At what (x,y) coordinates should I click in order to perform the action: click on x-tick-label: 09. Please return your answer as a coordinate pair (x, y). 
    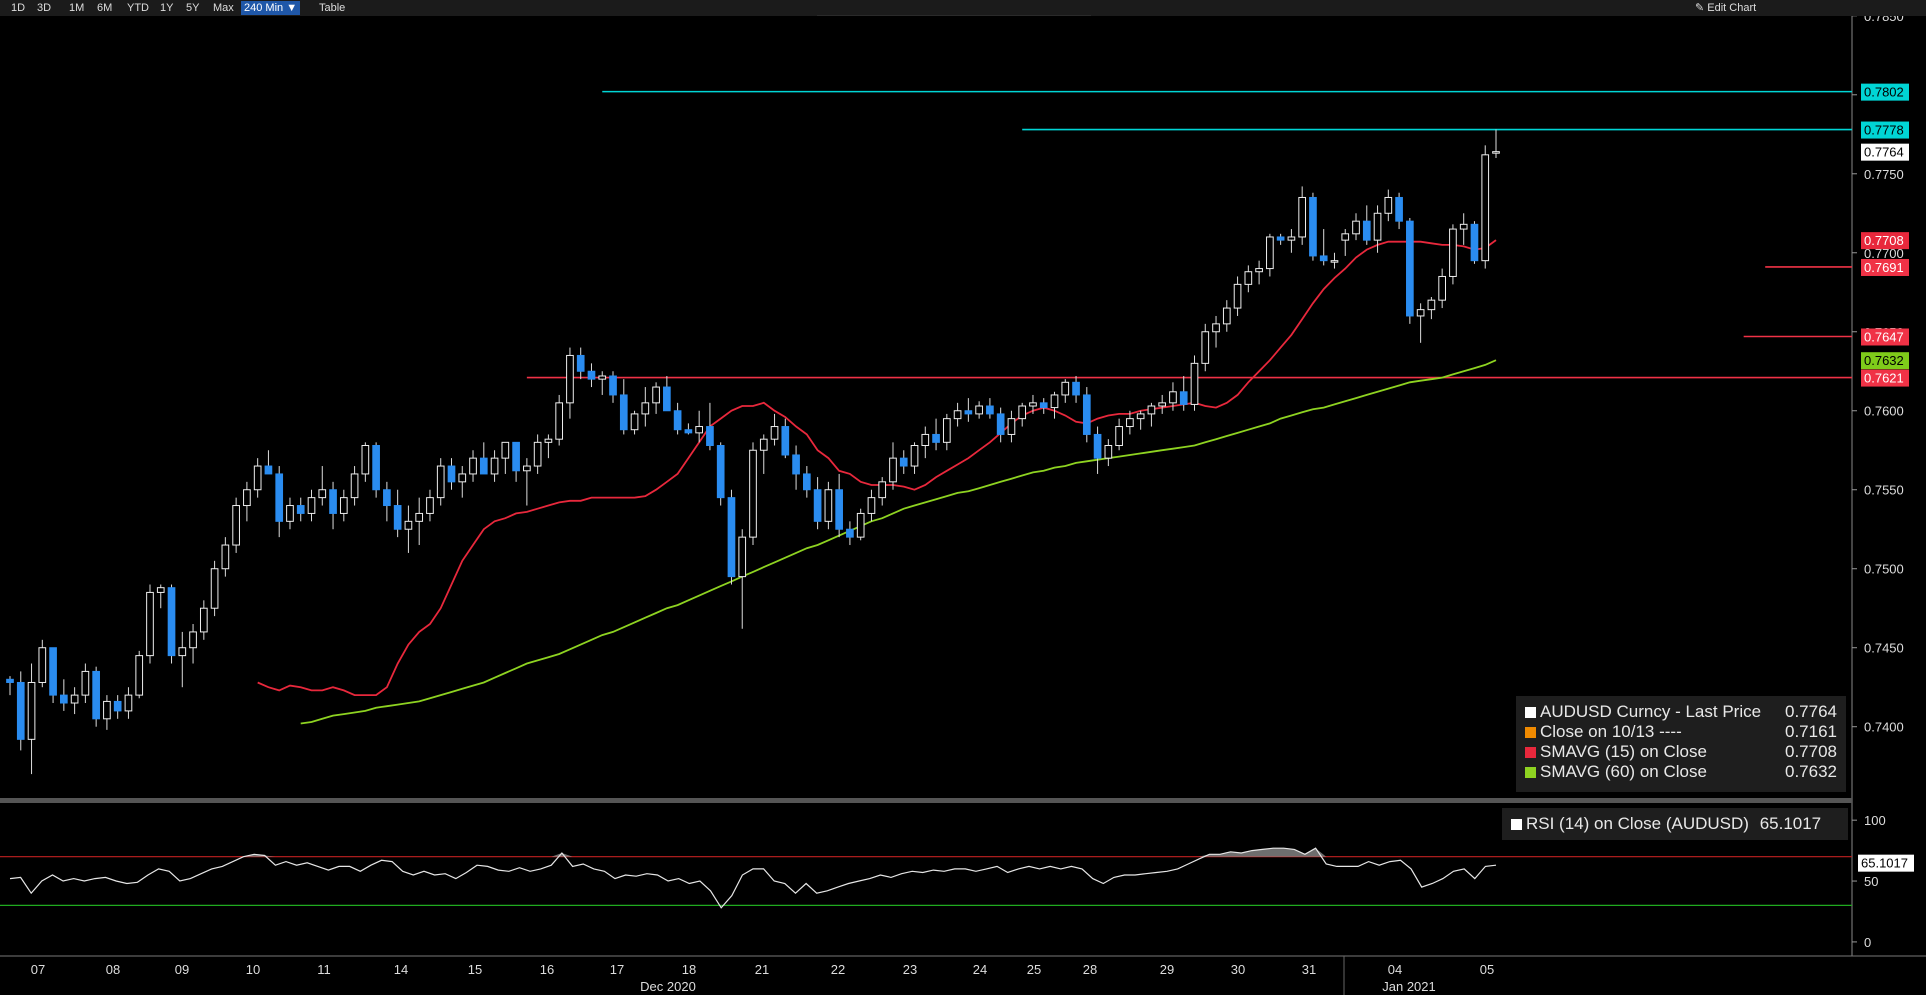
    Looking at the image, I should click on (182, 969).